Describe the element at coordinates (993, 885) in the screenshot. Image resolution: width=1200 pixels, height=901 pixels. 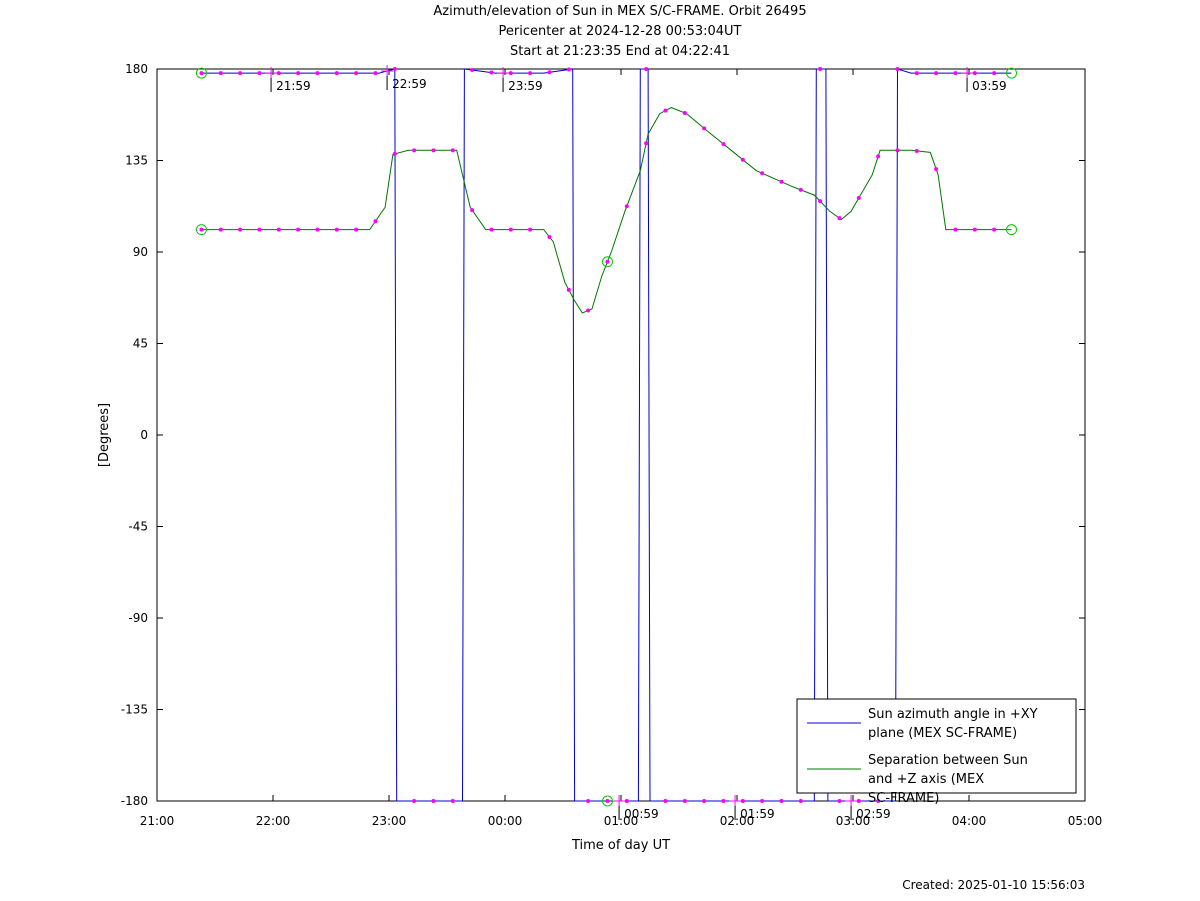
I see `created-timestamp: Created: 2025-01-10 15:56:03` at that location.